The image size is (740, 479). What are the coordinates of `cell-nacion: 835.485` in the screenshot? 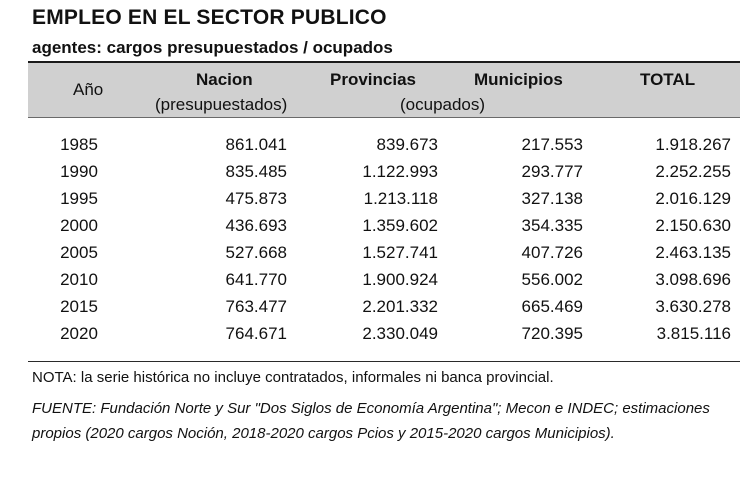 It's located at (256, 171).